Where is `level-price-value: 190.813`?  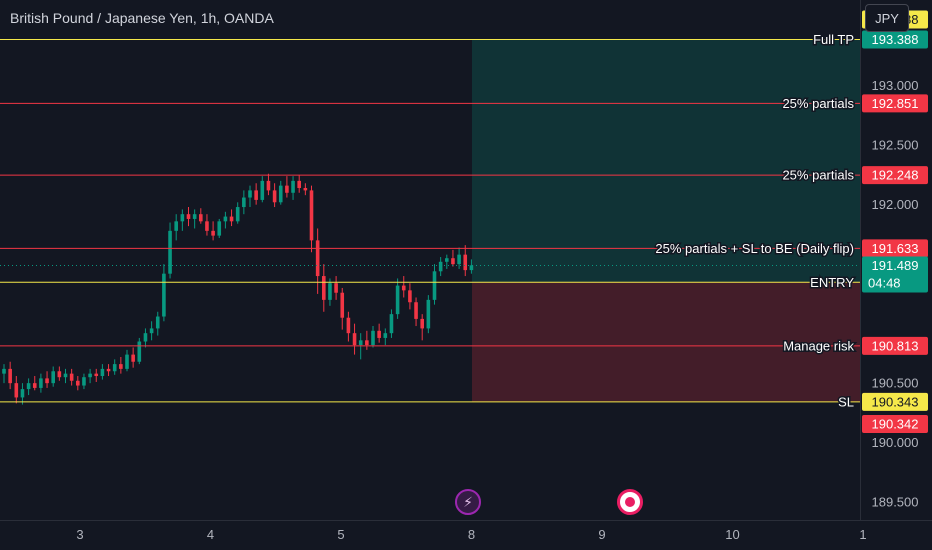
level-price-value: 190.813 is located at coordinates (895, 345).